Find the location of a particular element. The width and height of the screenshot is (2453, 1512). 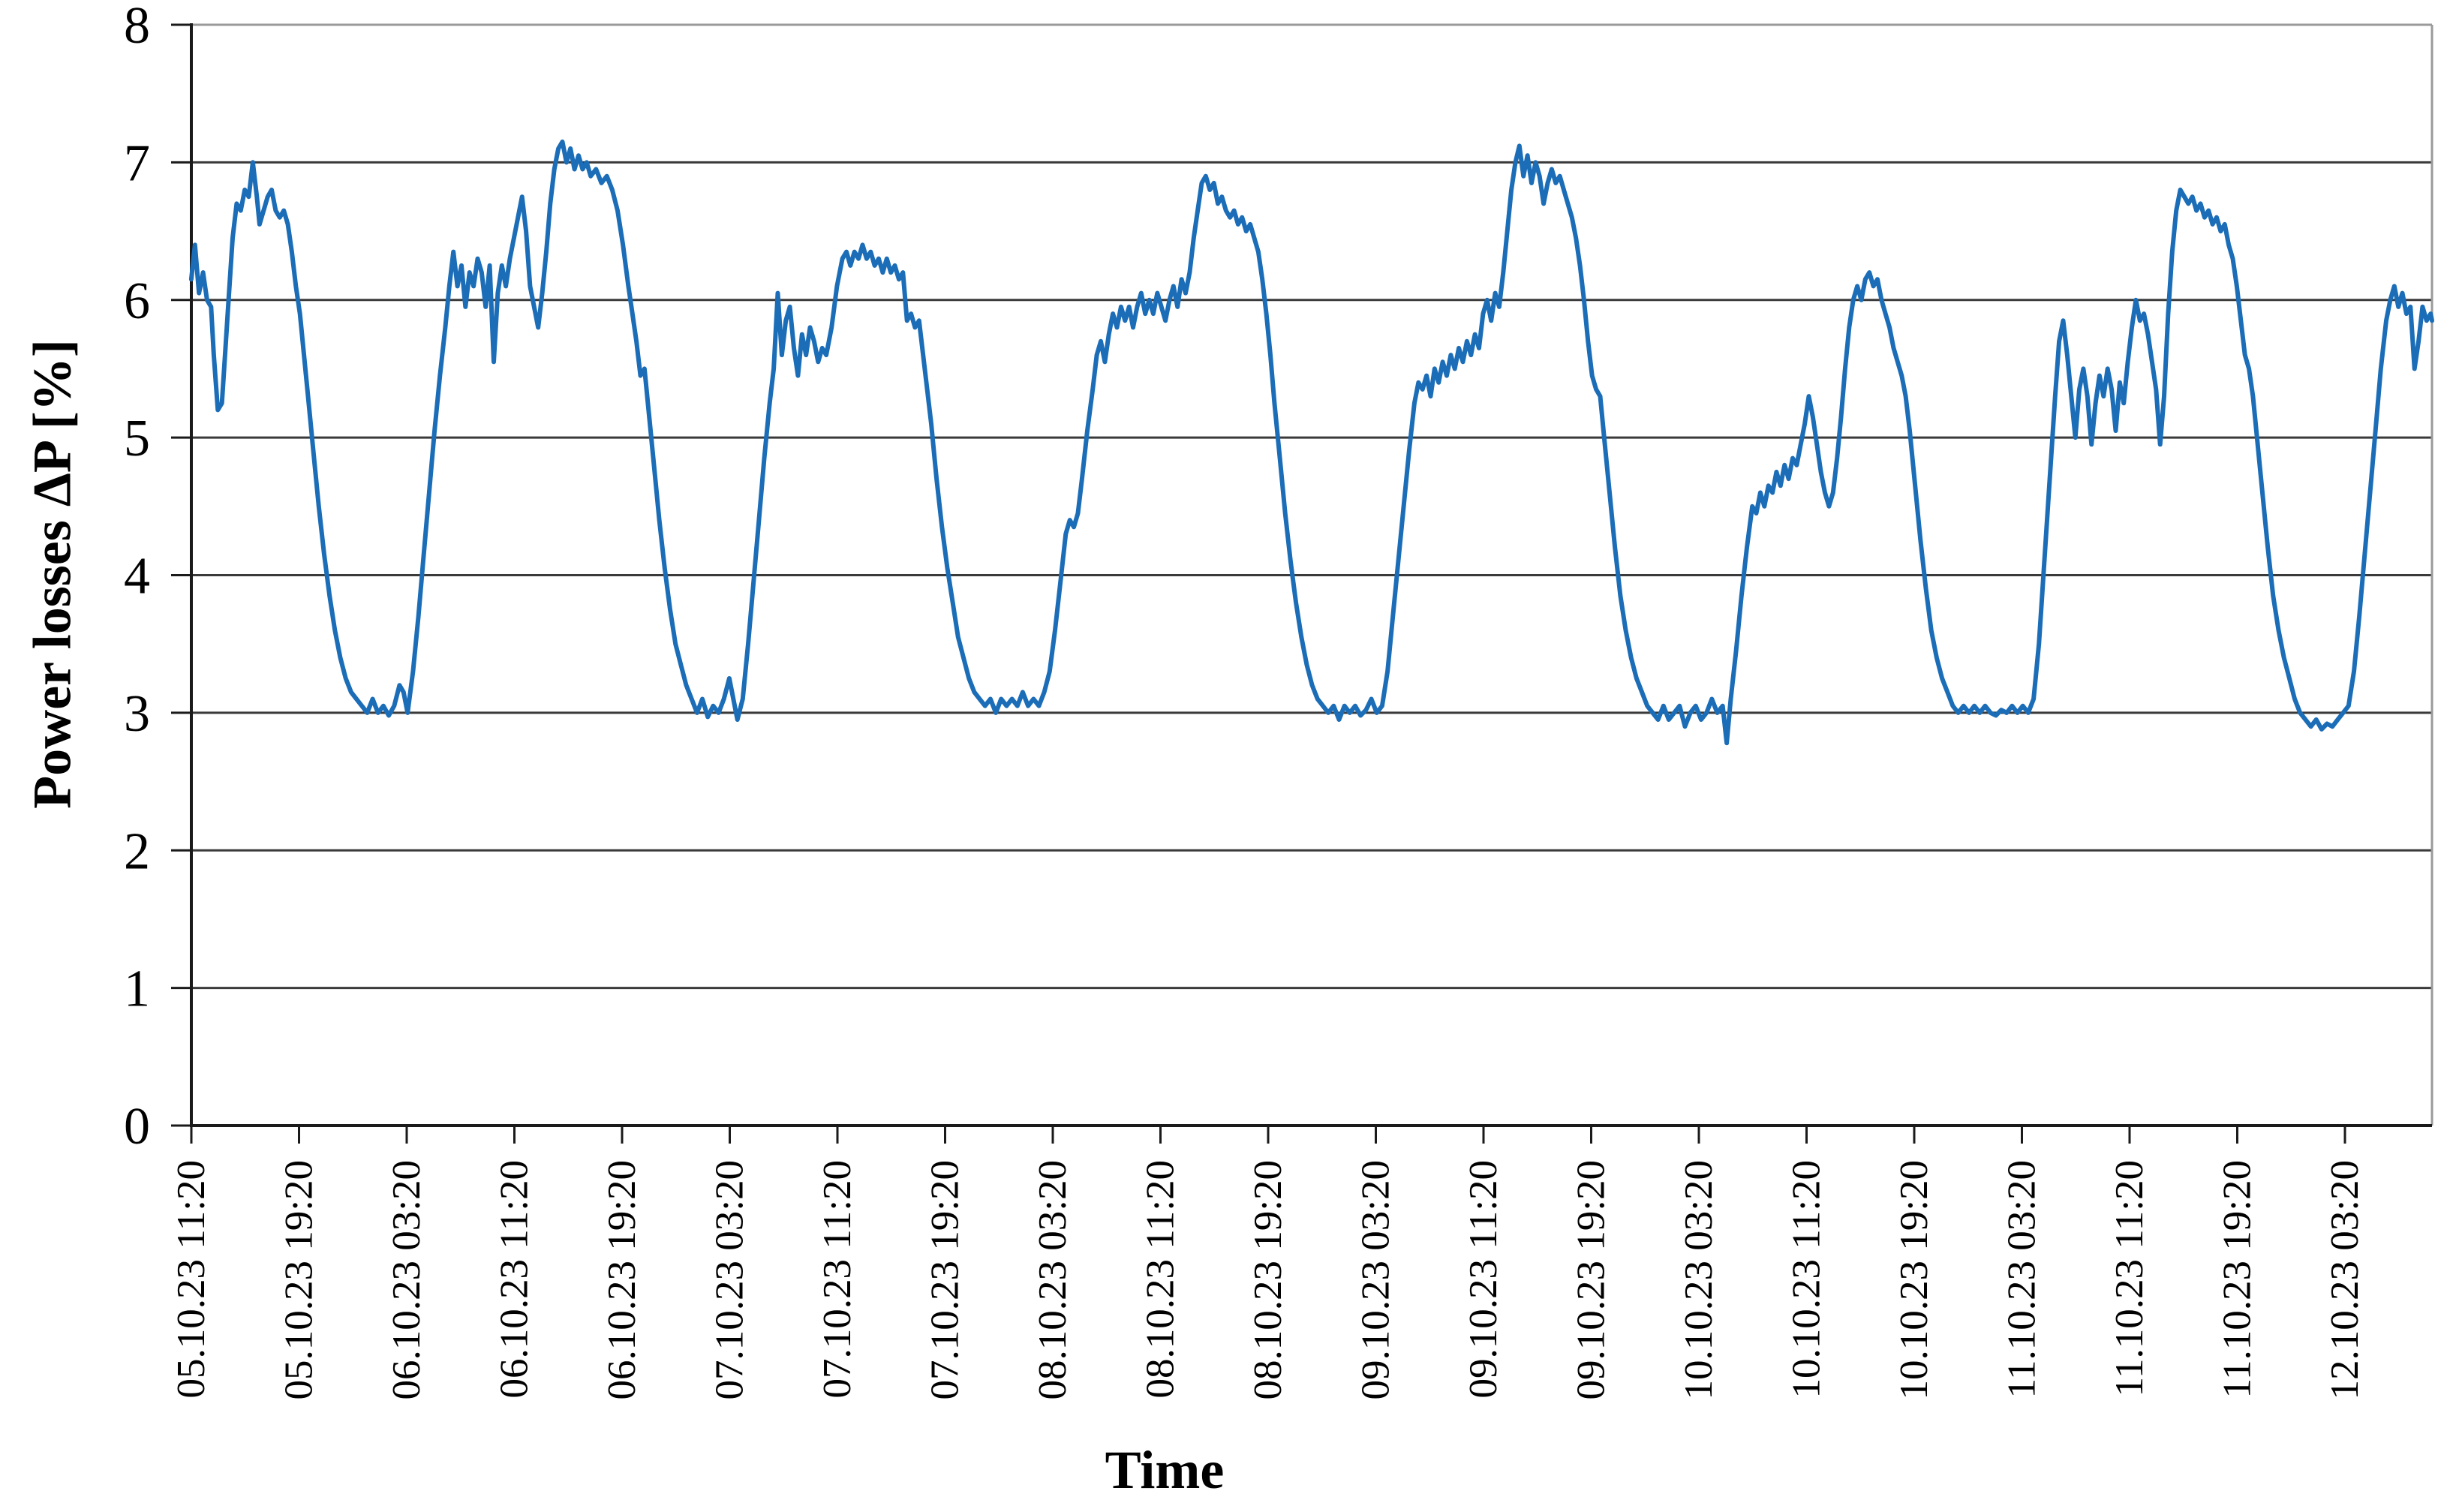

y-tick-label: 0 is located at coordinates (137, 1127).